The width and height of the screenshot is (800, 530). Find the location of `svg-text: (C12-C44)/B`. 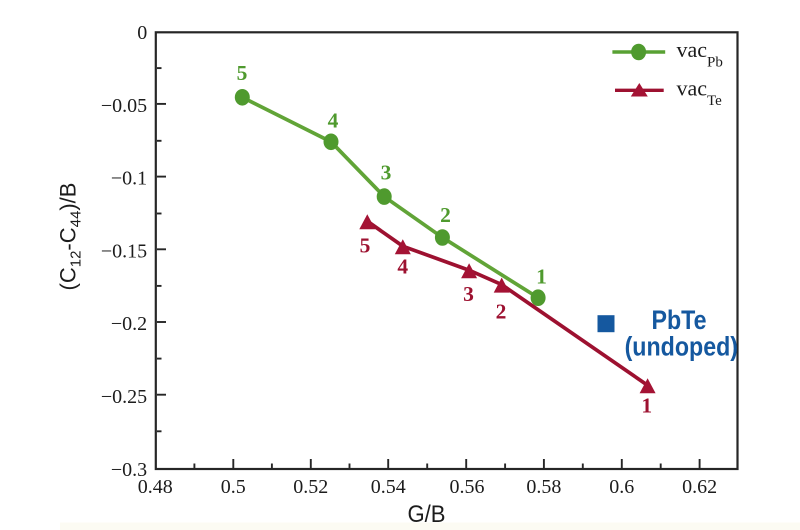

svg-text: (C12-C44)/B is located at coordinates (70, 237).